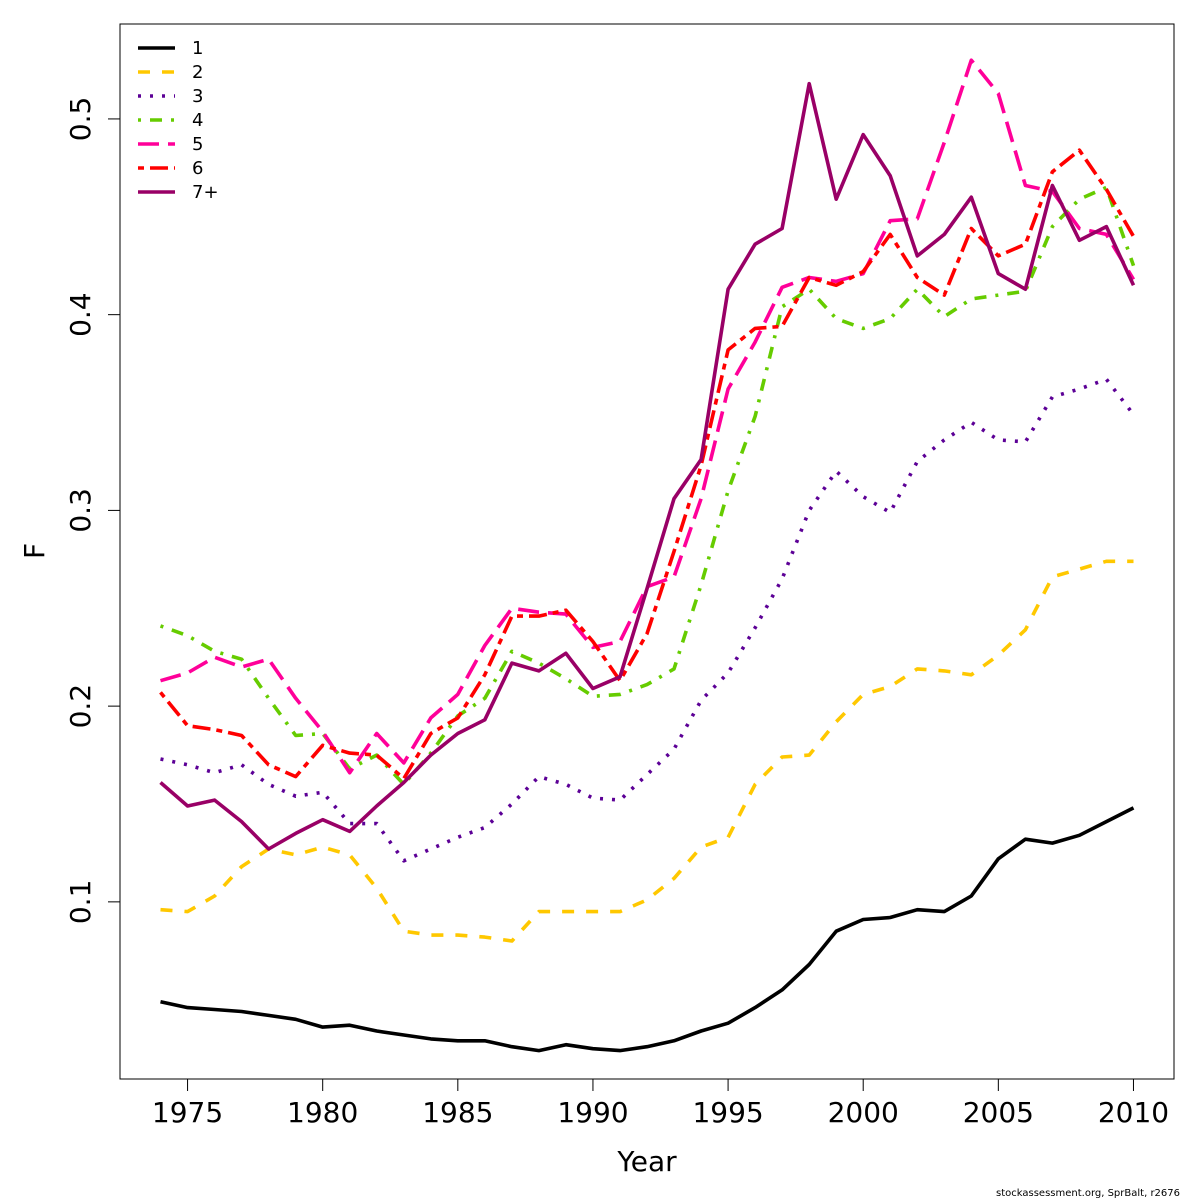 The width and height of the screenshot is (1200, 1200). Describe the element at coordinates (646, 1161) in the screenshot. I see `x-axis-title: Year` at that location.